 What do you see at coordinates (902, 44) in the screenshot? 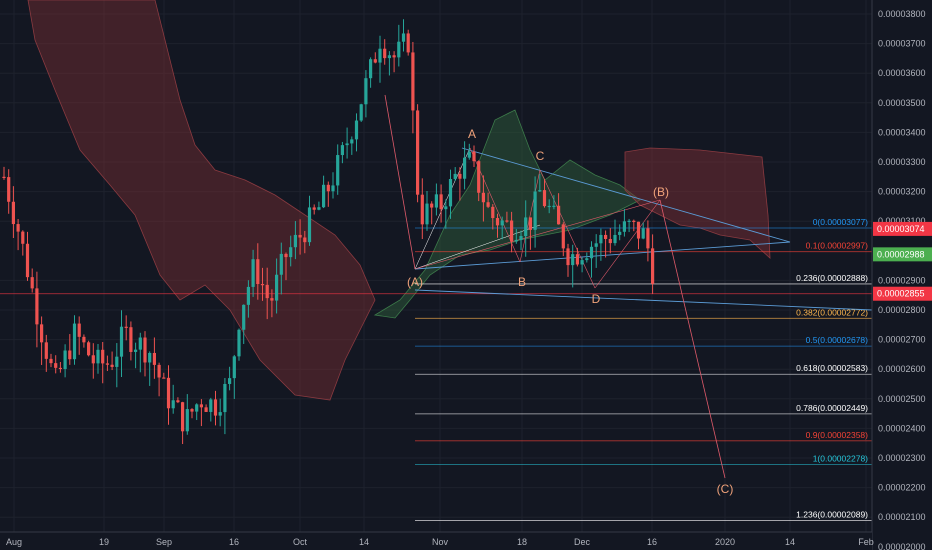
I see `y-tick-label: 0.00003700` at bounding box center [902, 44].